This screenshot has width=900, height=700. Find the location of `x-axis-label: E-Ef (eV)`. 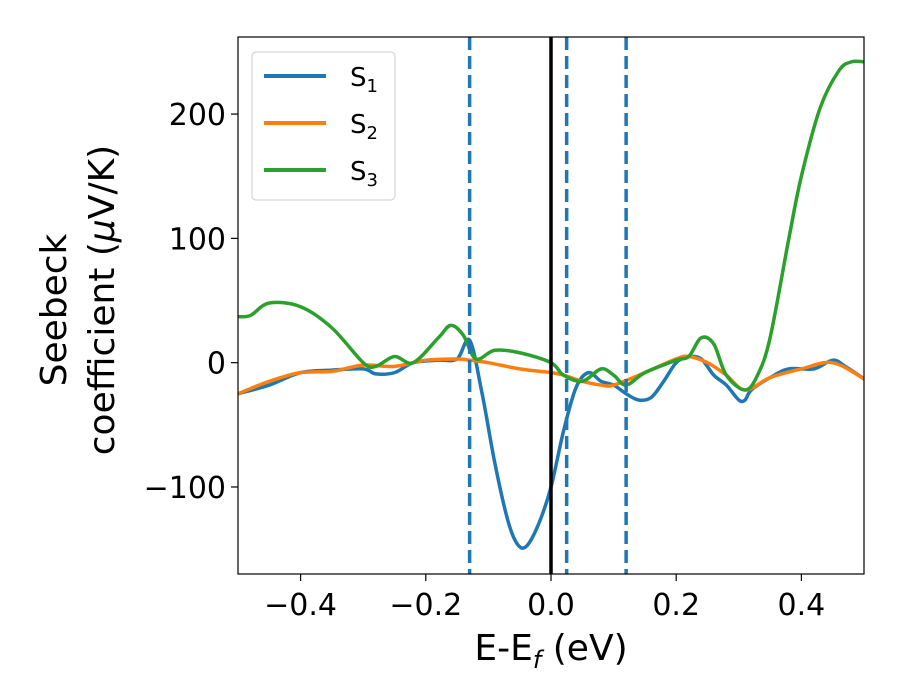

x-axis-label: E-Ef (eV) is located at coordinates (550, 651).